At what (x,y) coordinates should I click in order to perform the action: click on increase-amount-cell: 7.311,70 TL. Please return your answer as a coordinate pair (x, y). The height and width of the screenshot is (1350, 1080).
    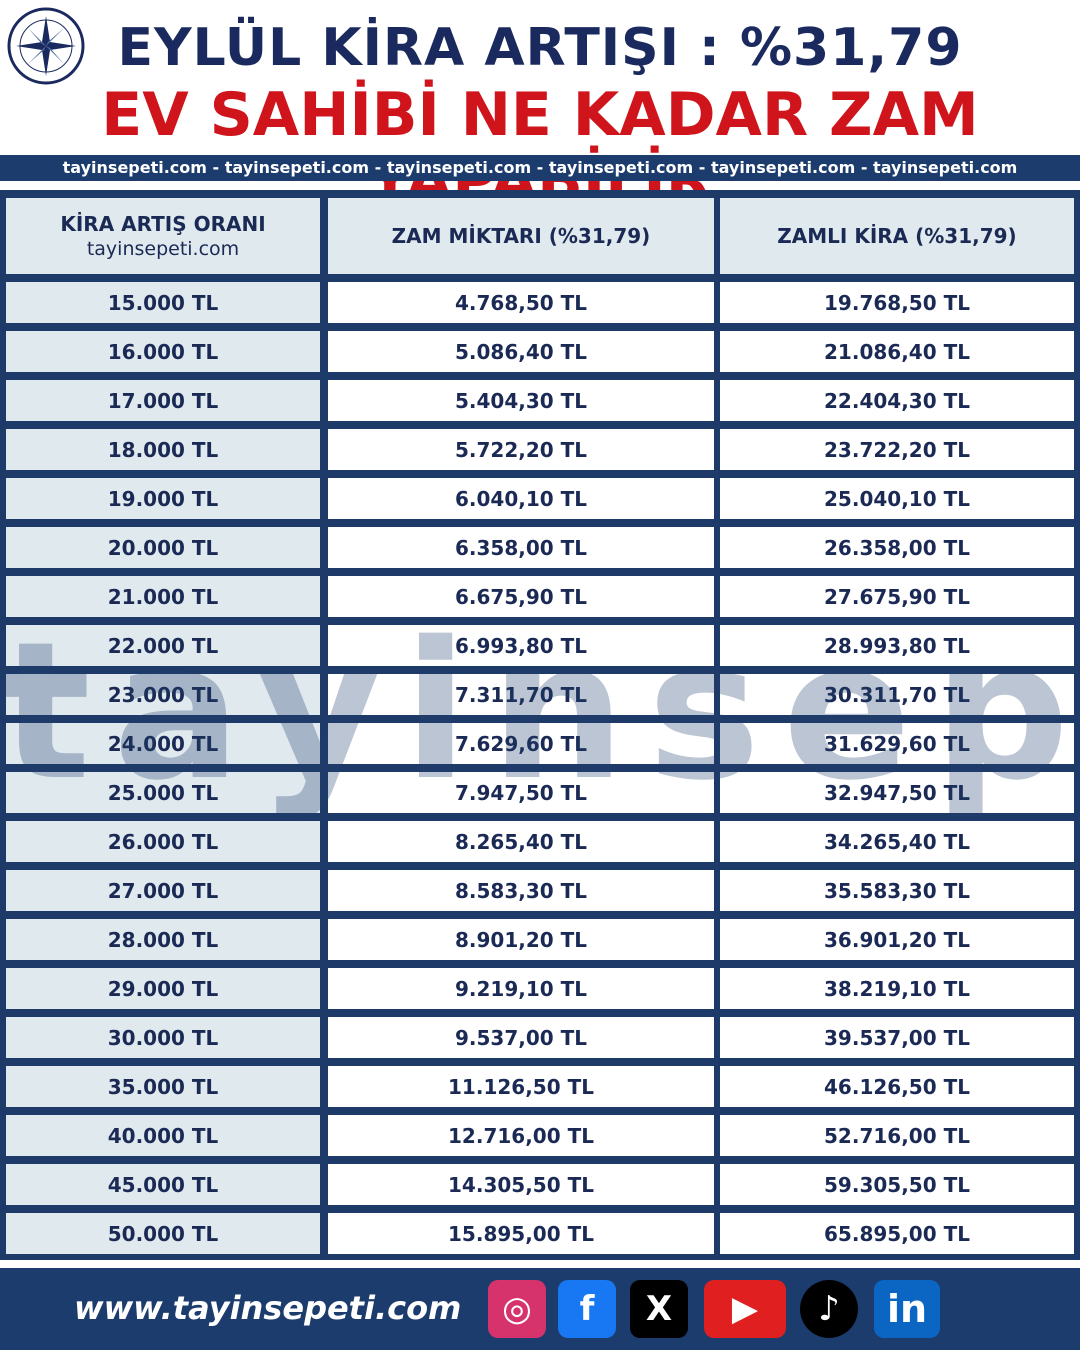
    Looking at the image, I should click on (521, 694).